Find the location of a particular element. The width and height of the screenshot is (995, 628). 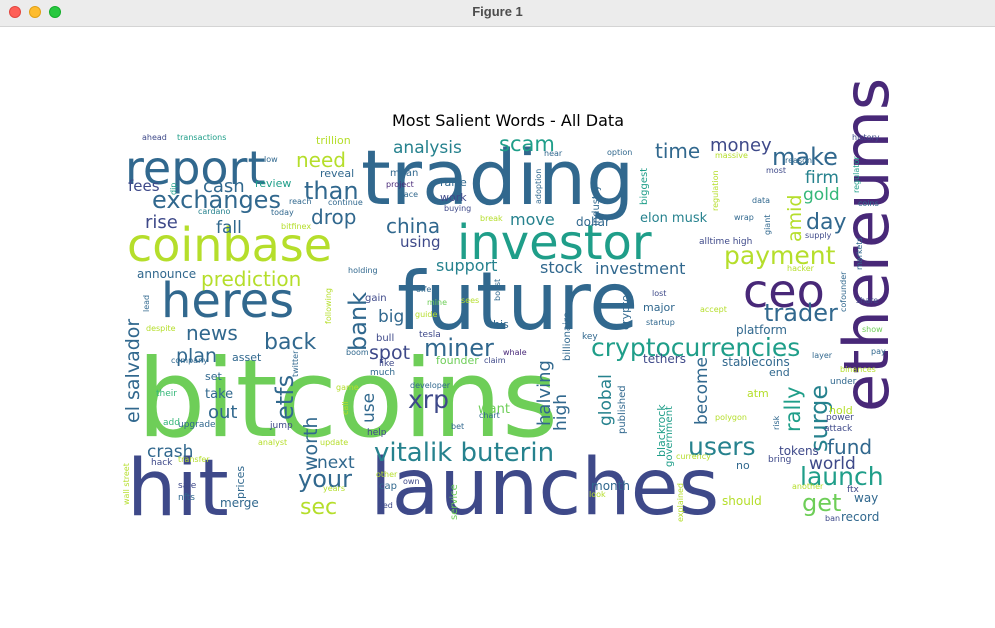

maximize-window-button is located at coordinates (55, 12).